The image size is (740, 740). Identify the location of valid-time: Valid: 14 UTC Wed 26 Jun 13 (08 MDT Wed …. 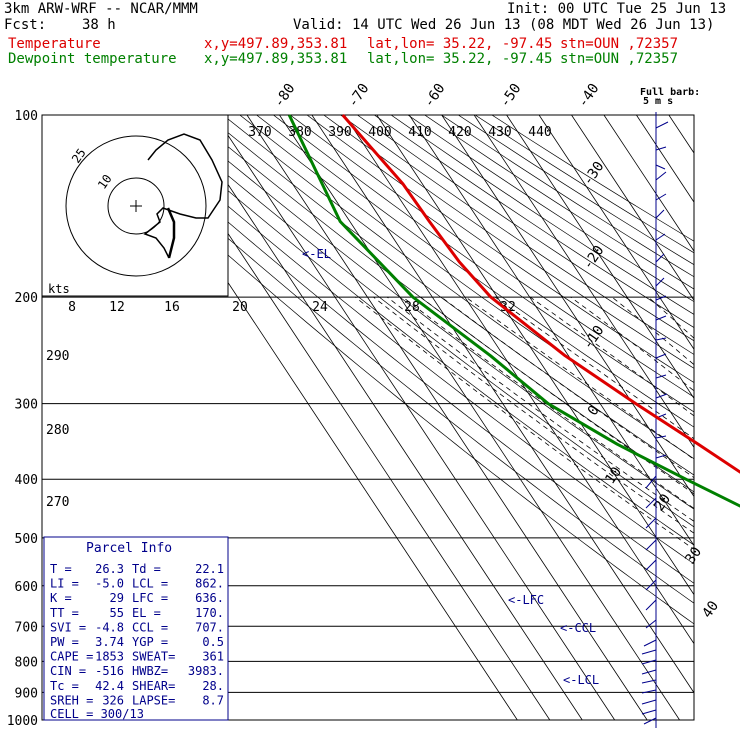
(504, 25).